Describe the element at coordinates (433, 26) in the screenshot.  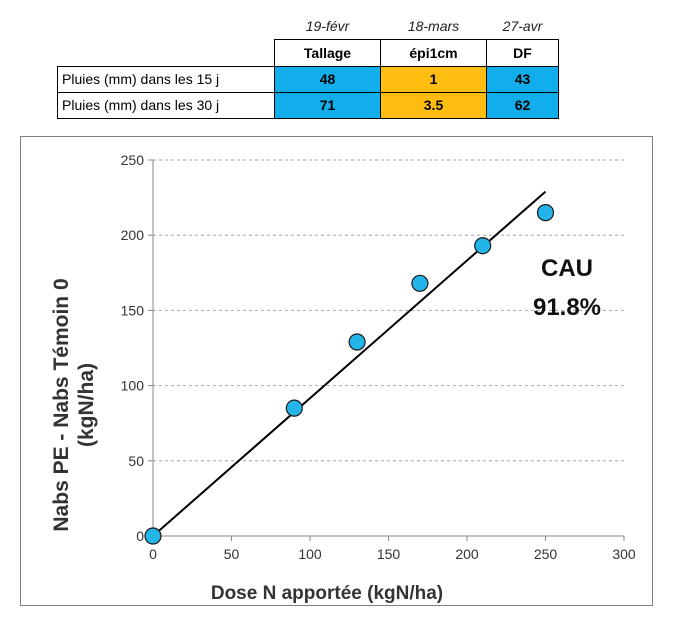
I see `date-epi1cm: 18-mars` at that location.